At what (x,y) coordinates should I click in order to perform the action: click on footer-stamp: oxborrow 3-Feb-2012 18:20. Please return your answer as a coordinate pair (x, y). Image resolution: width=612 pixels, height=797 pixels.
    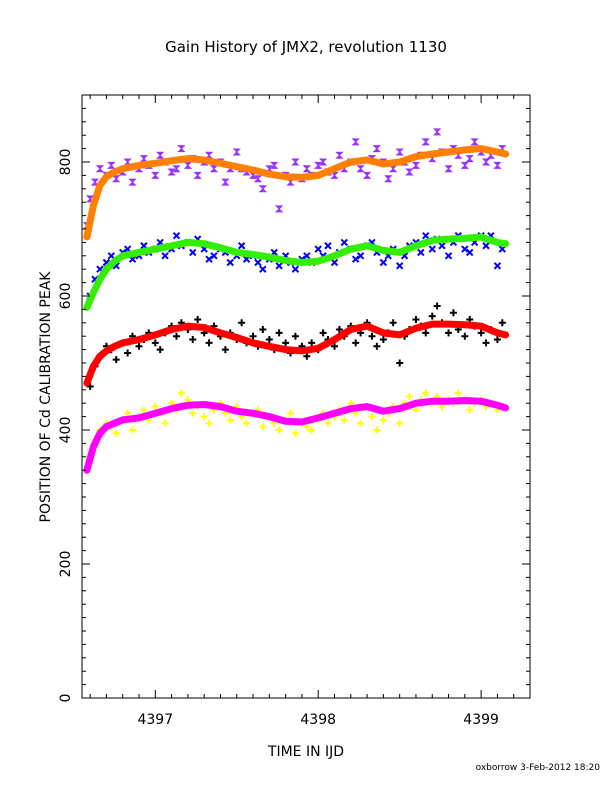
    Looking at the image, I should click on (538, 768).